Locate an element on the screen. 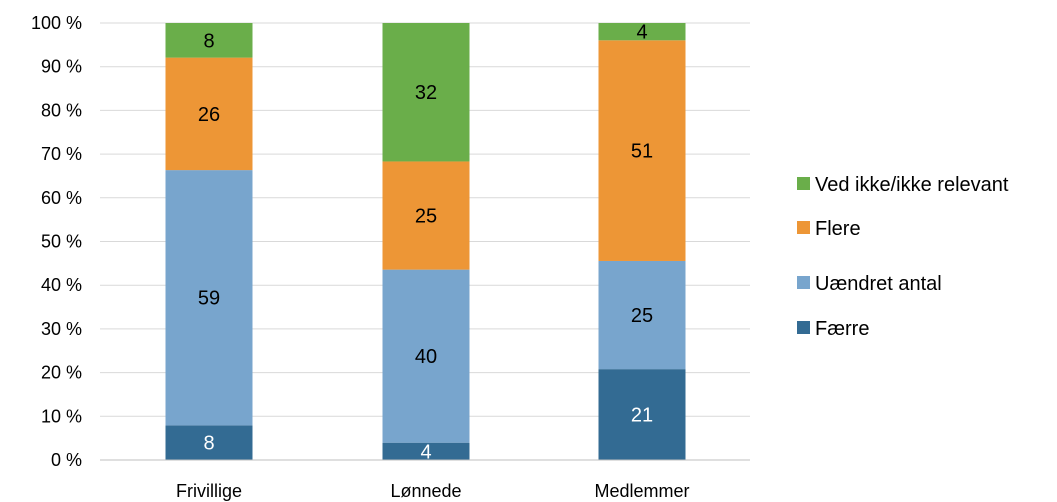 The width and height of the screenshot is (1057, 502). data-label: 59 is located at coordinates (209, 299).